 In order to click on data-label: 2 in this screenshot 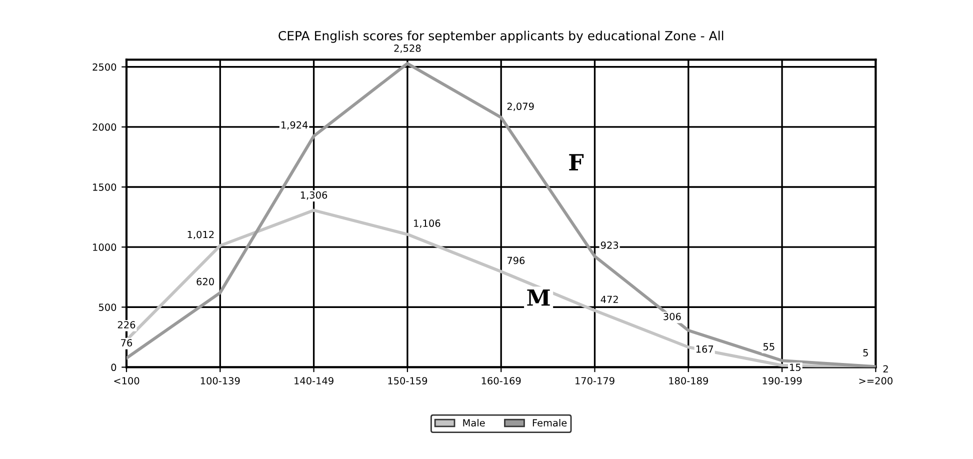, I will do `click(885, 368)`.